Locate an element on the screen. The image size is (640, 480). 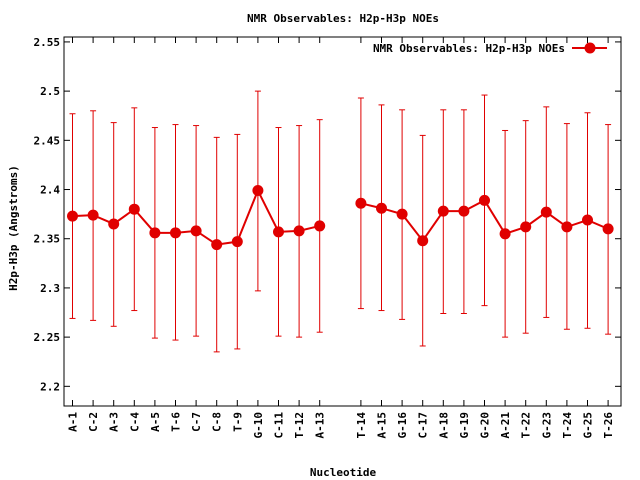
x-tick-label: T-24 is located at coordinates (567, 425).